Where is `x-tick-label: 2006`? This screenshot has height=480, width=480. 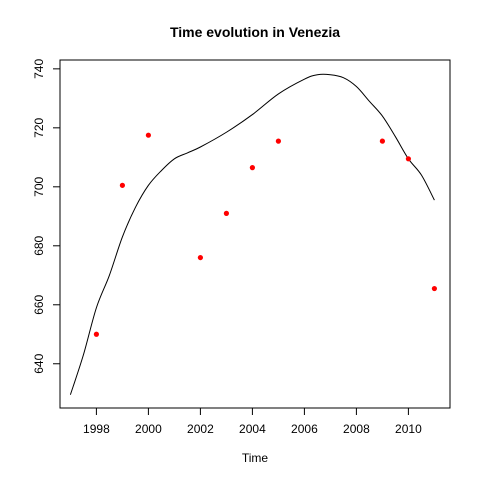
x-tick-label: 2006 is located at coordinates (304, 429).